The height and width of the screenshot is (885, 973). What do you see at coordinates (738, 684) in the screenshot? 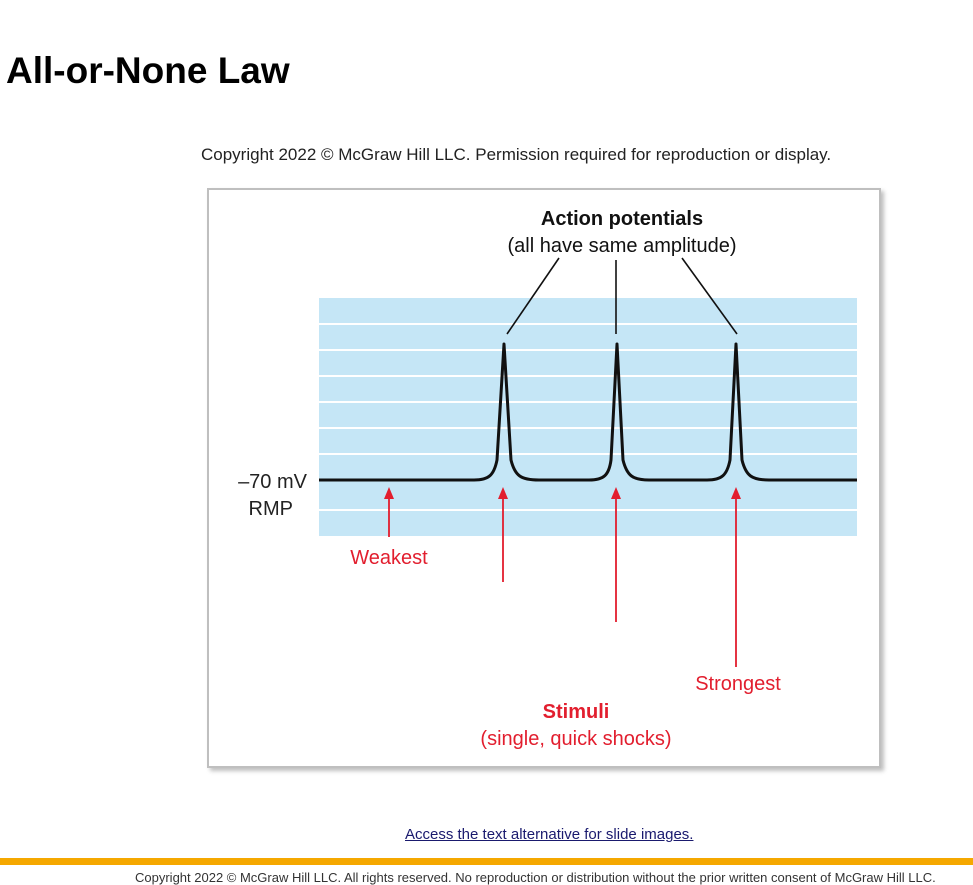
I see `strongest-label: Strongest` at bounding box center [738, 684].